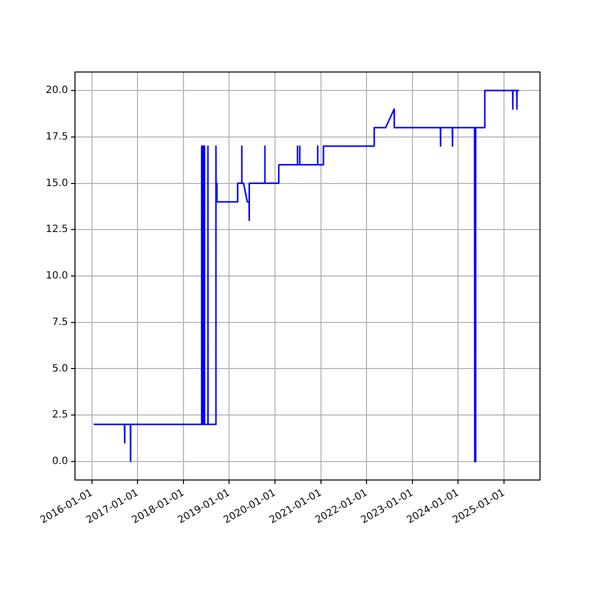 This screenshot has height=600, width=600. What do you see at coordinates (60, 368) in the screenshot?
I see `y-tick-label: 5.0` at bounding box center [60, 368].